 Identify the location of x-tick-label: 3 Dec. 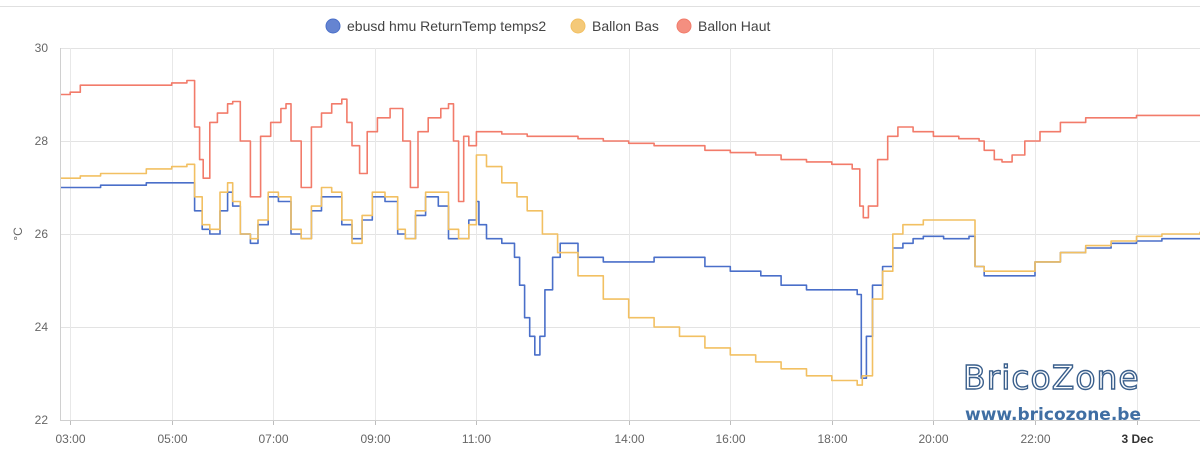
(1137, 439).